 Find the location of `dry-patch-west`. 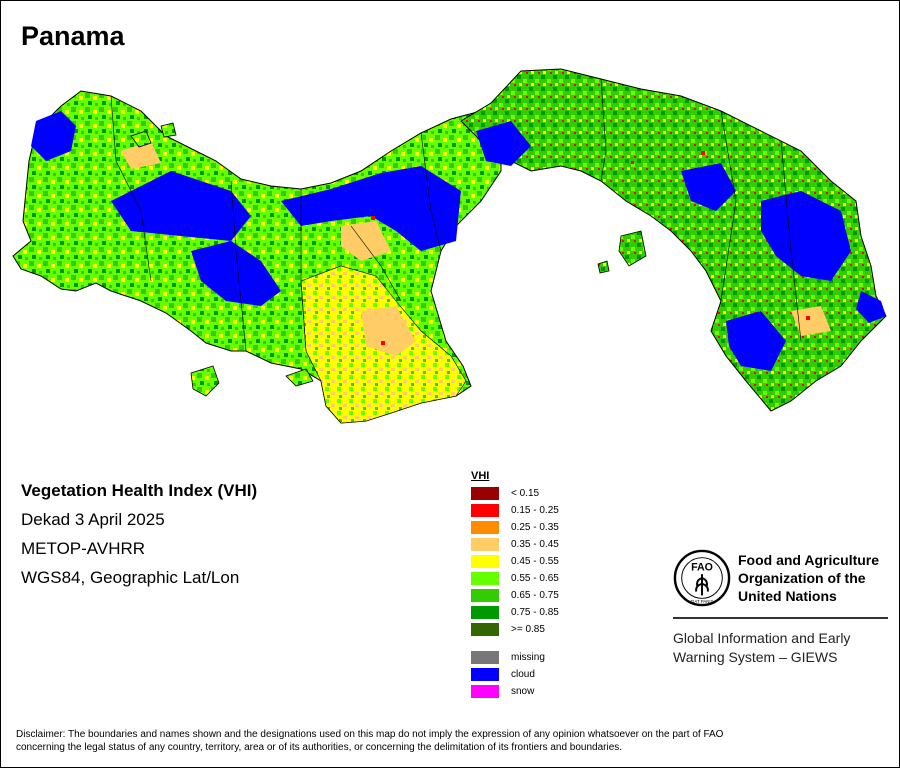

dry-patch-west is located at coordinates (141, 155).